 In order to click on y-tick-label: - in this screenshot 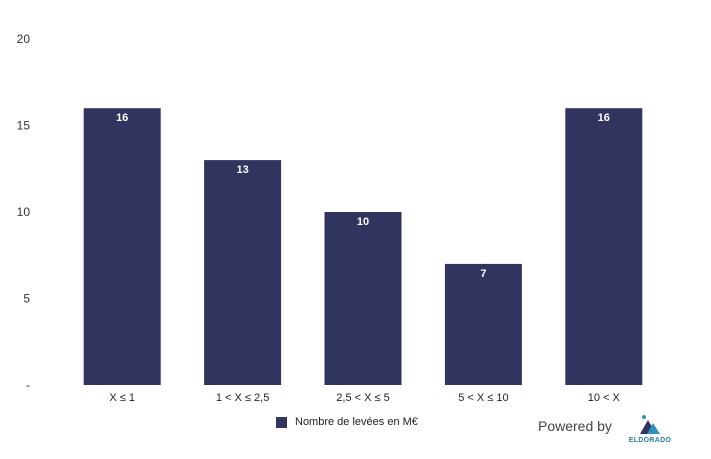, I will do `click(28, 385)`.